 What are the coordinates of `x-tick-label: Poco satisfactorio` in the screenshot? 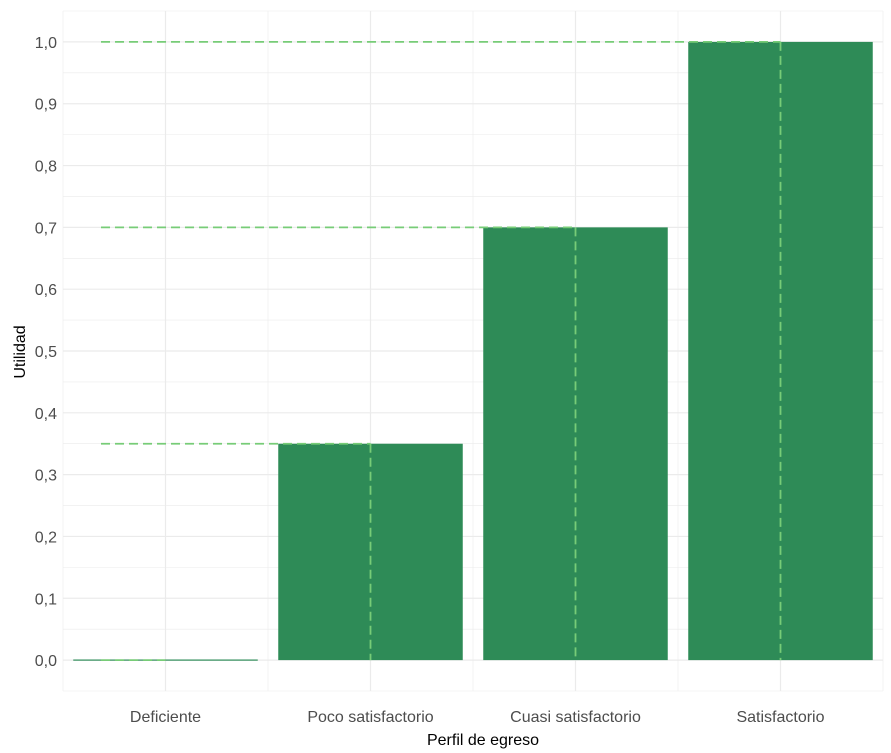 It's located at (370, 717).